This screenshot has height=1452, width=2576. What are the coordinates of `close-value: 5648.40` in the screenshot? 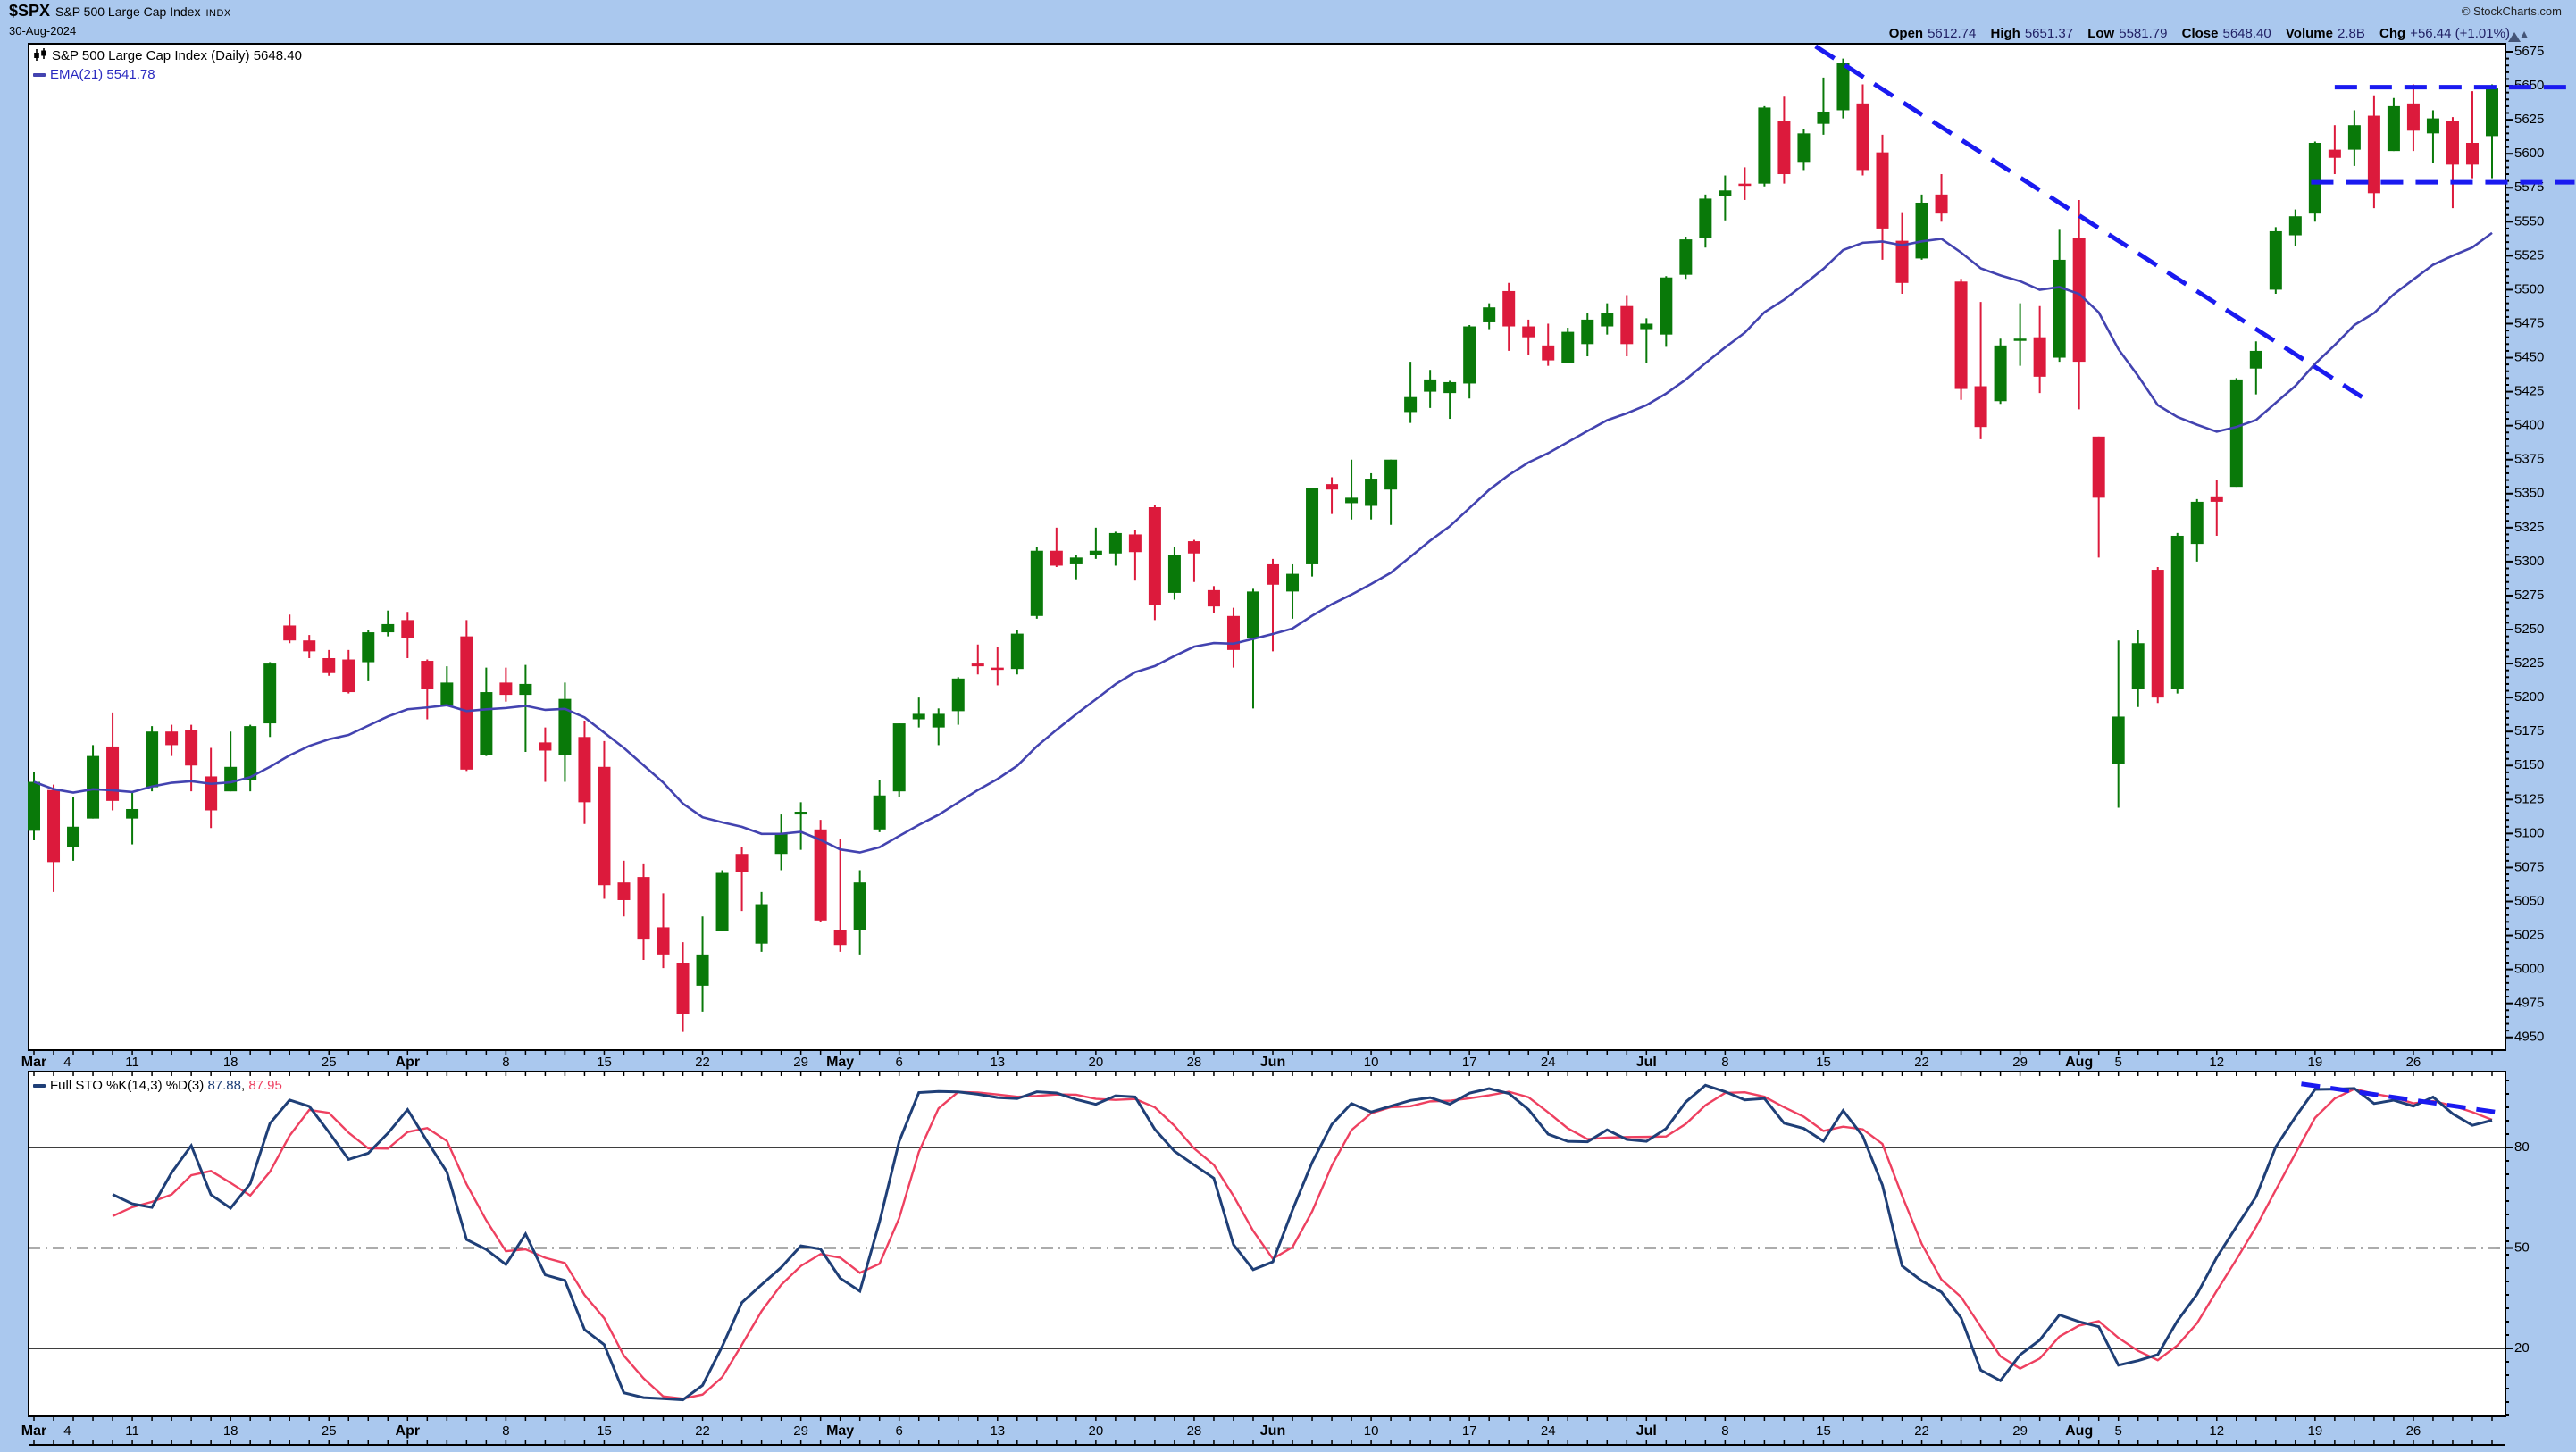 It's located at (2247, 33).